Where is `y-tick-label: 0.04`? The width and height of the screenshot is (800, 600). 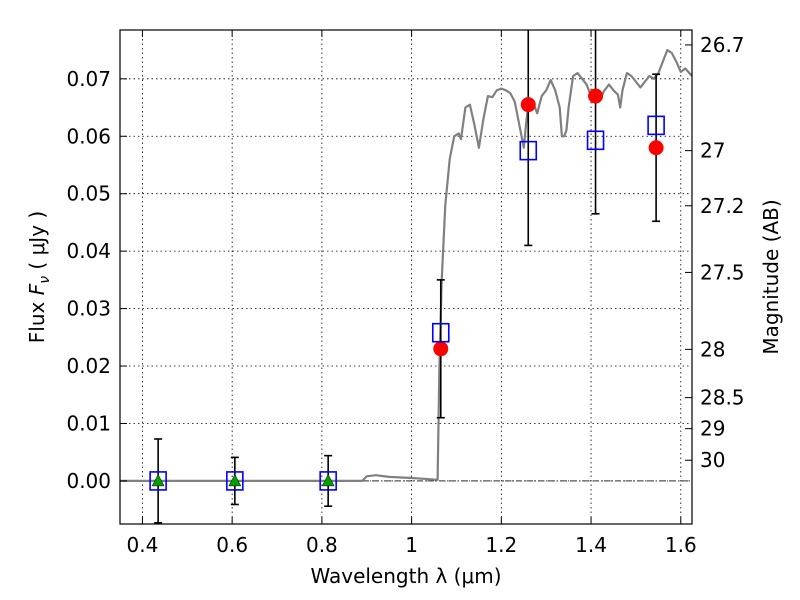
y-tick-label: 0.04 is located at coordinates (88, 251).